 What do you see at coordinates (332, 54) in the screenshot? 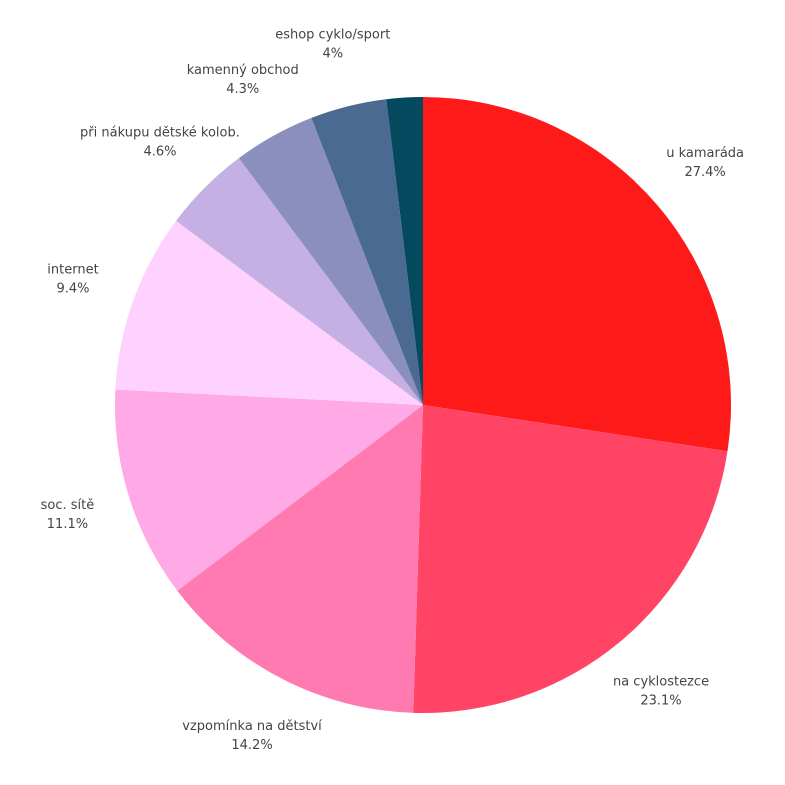
I see `slice-value-label: 4%` at bounding box center [332, 54].